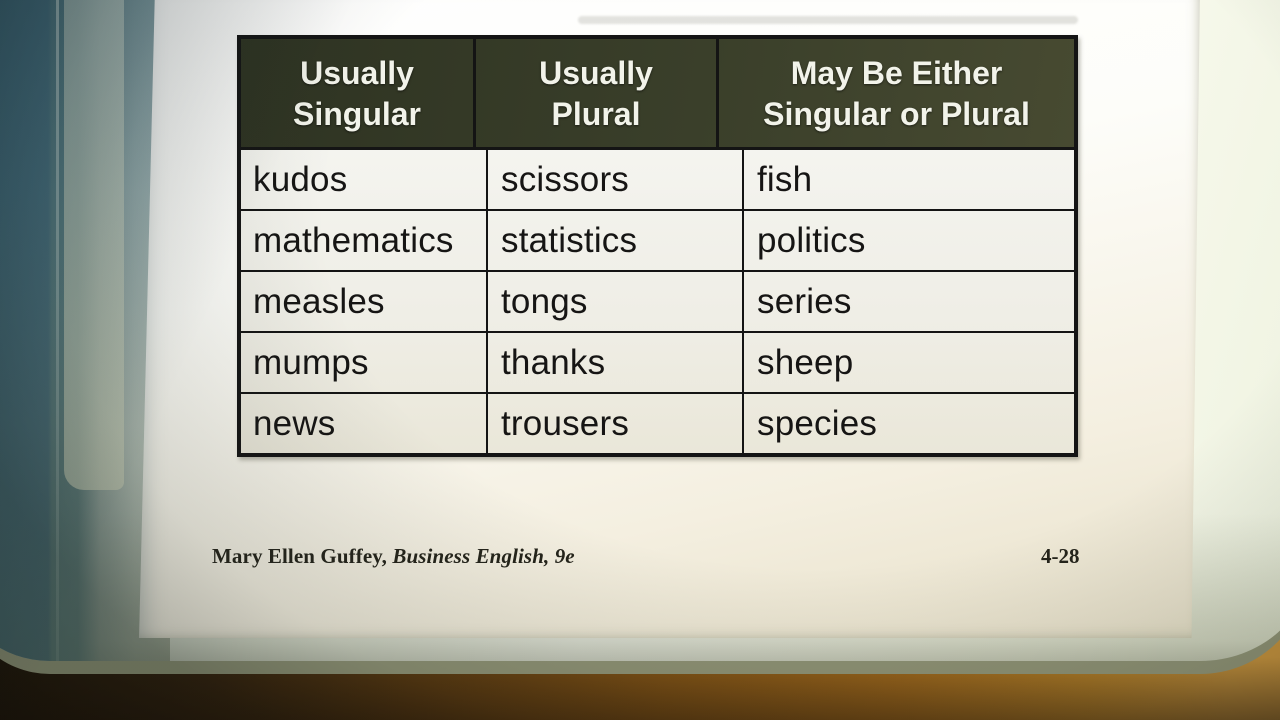  Describe the element at coordinates (364, 179) in the screenshot. I see `table-cell: kudos` at that location.